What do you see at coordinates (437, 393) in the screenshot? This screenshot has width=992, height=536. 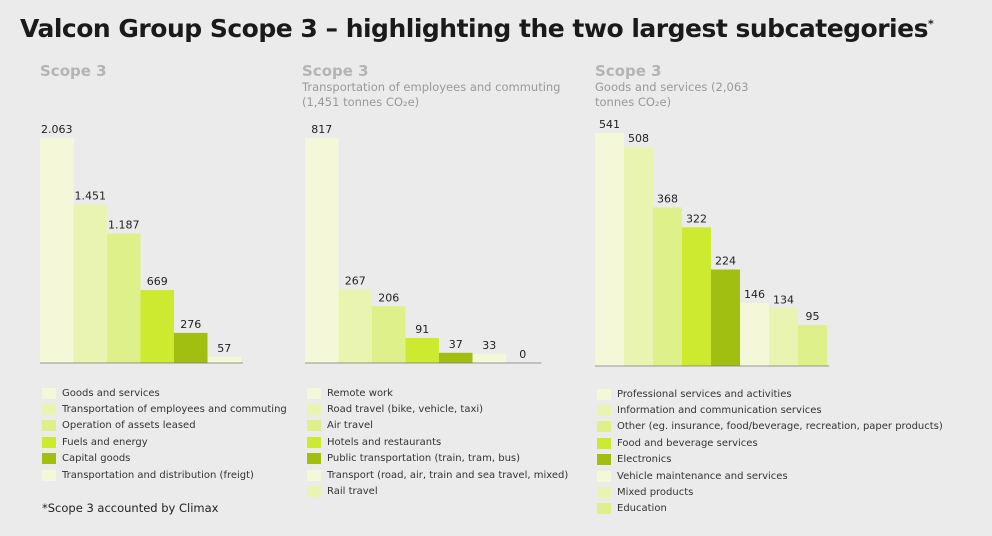 I see `legend-item: Remote work` at bounding box center [437, 393].